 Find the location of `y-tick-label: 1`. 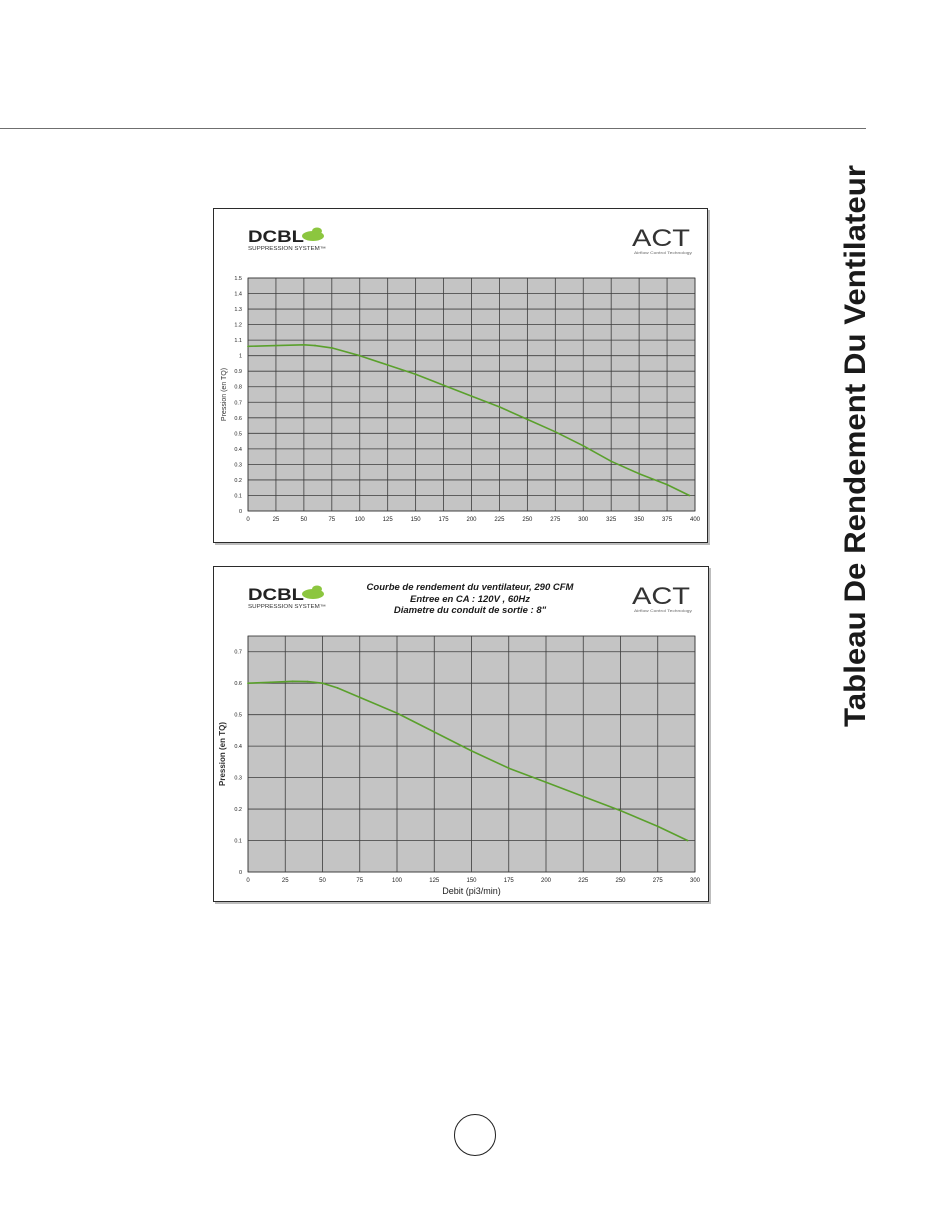

y-tick-label: 1 is located at coordinates (240, 357).